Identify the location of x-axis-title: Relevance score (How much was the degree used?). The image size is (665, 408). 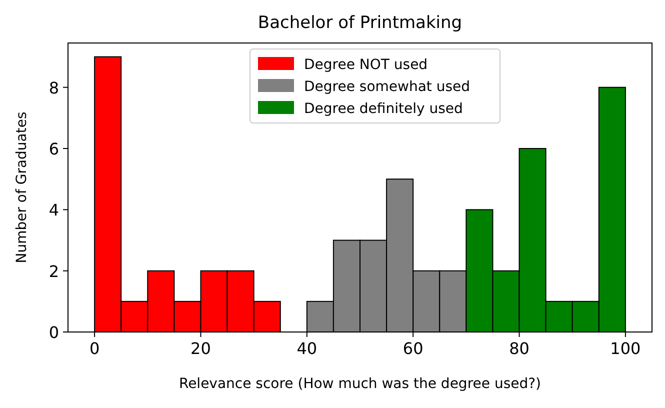
(360, 384).